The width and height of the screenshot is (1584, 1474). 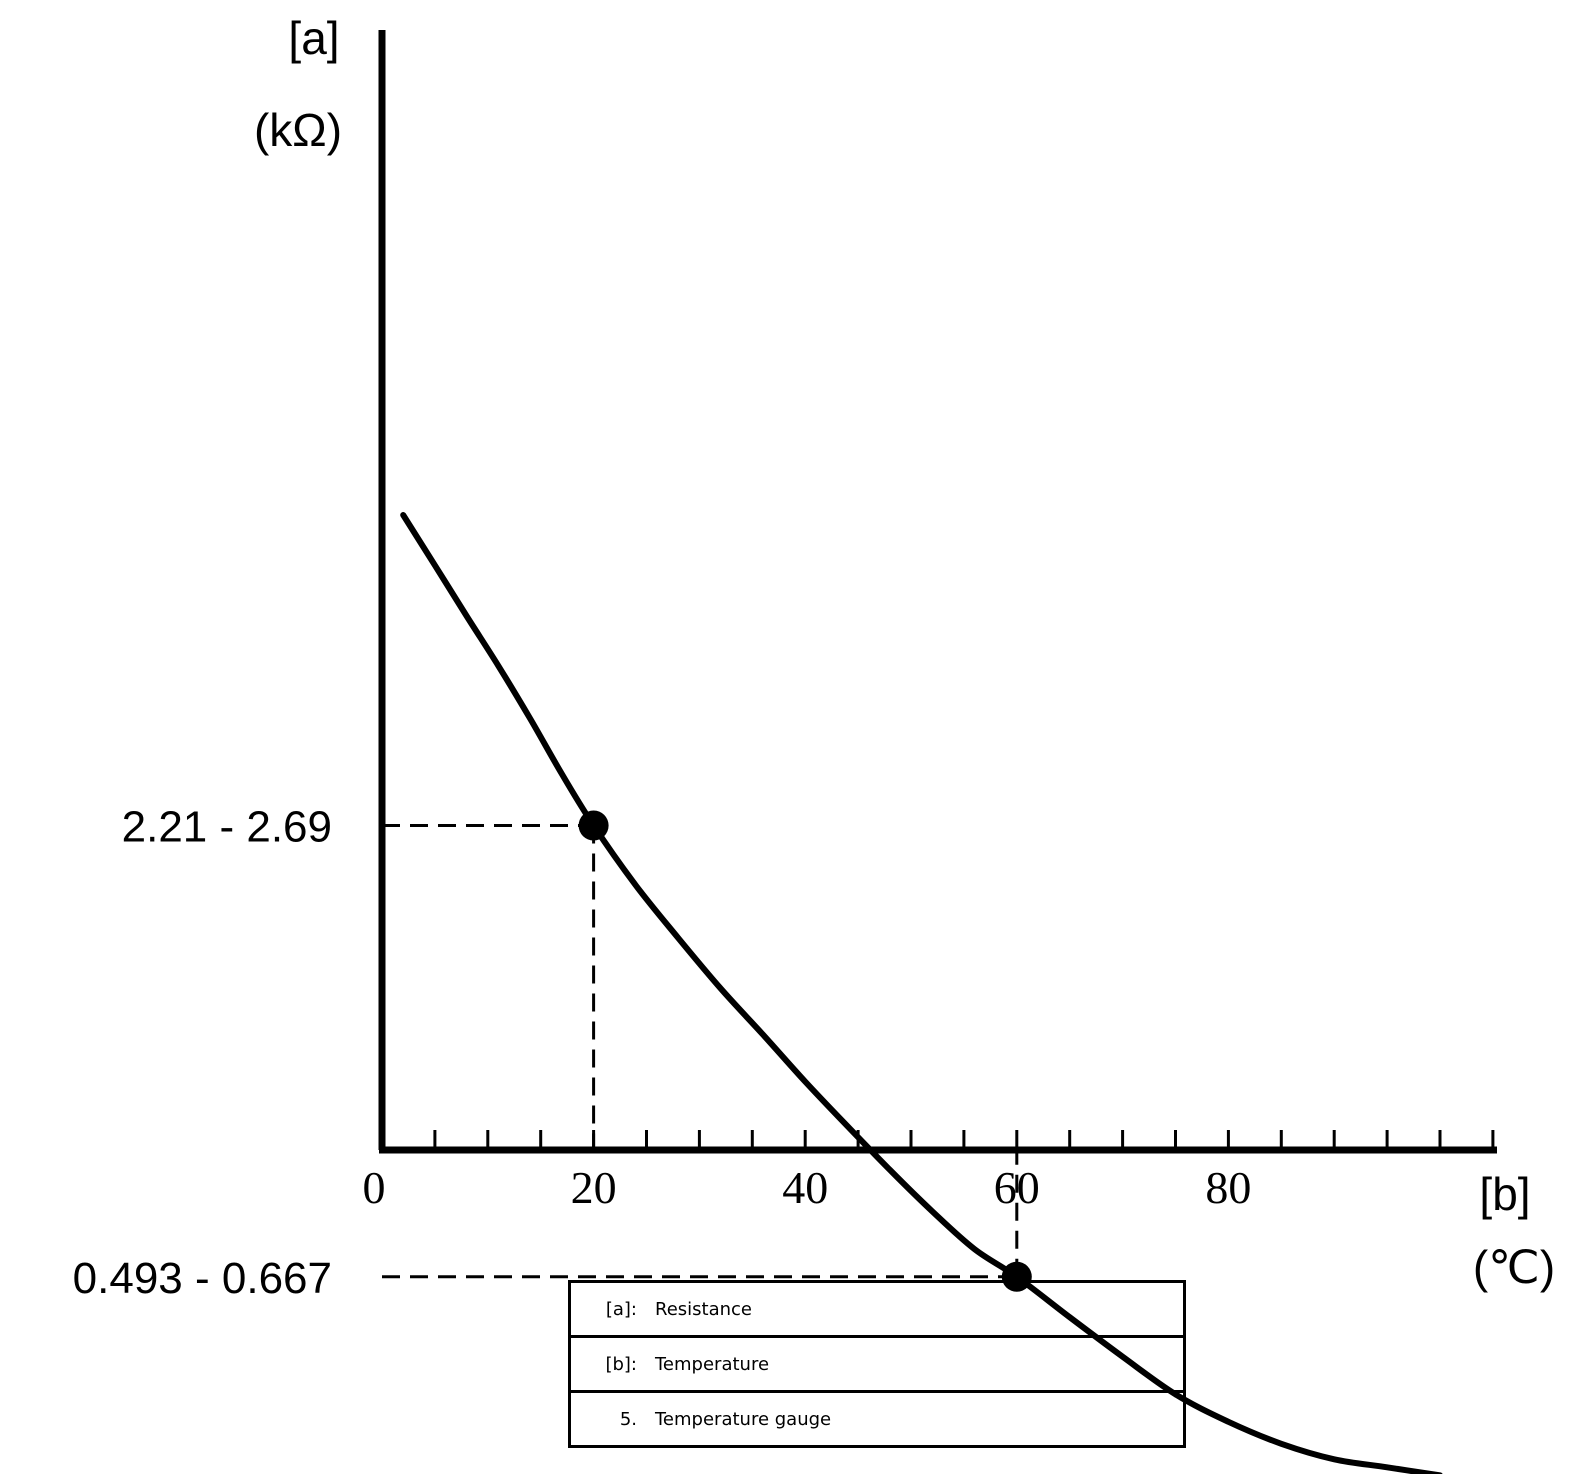 What do you see at coordinates (1504, 1194) in the screenshot?
I see `x-axis-label: [b]` at bounding box center [1504, 1194].